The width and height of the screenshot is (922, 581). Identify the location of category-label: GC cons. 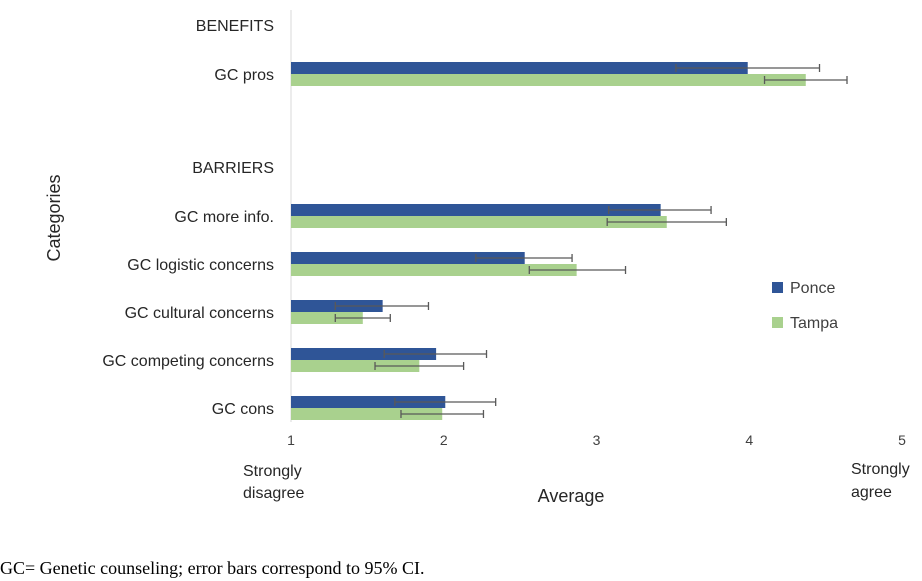
(243, 409).